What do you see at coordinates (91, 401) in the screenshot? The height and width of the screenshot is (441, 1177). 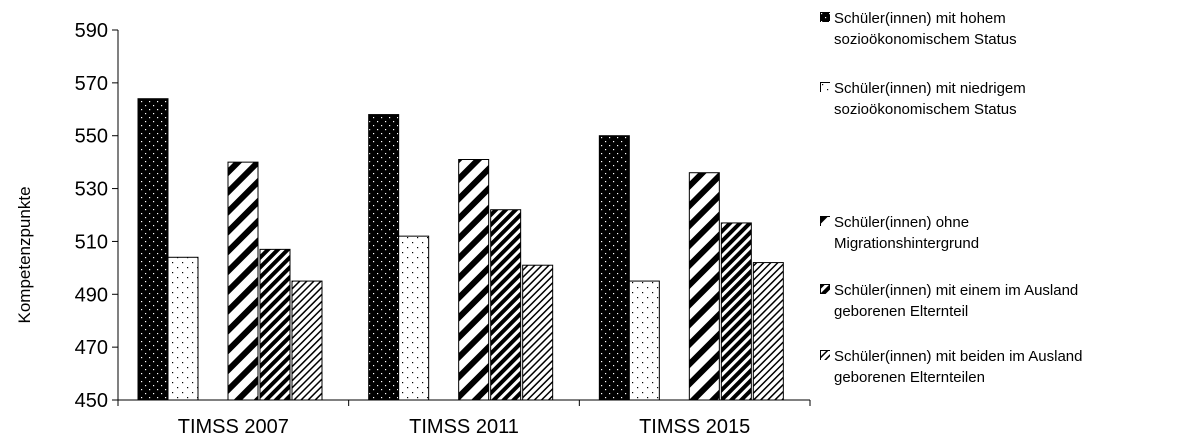 I see `y-tick-label: 450` at bounding box center [91, 401].